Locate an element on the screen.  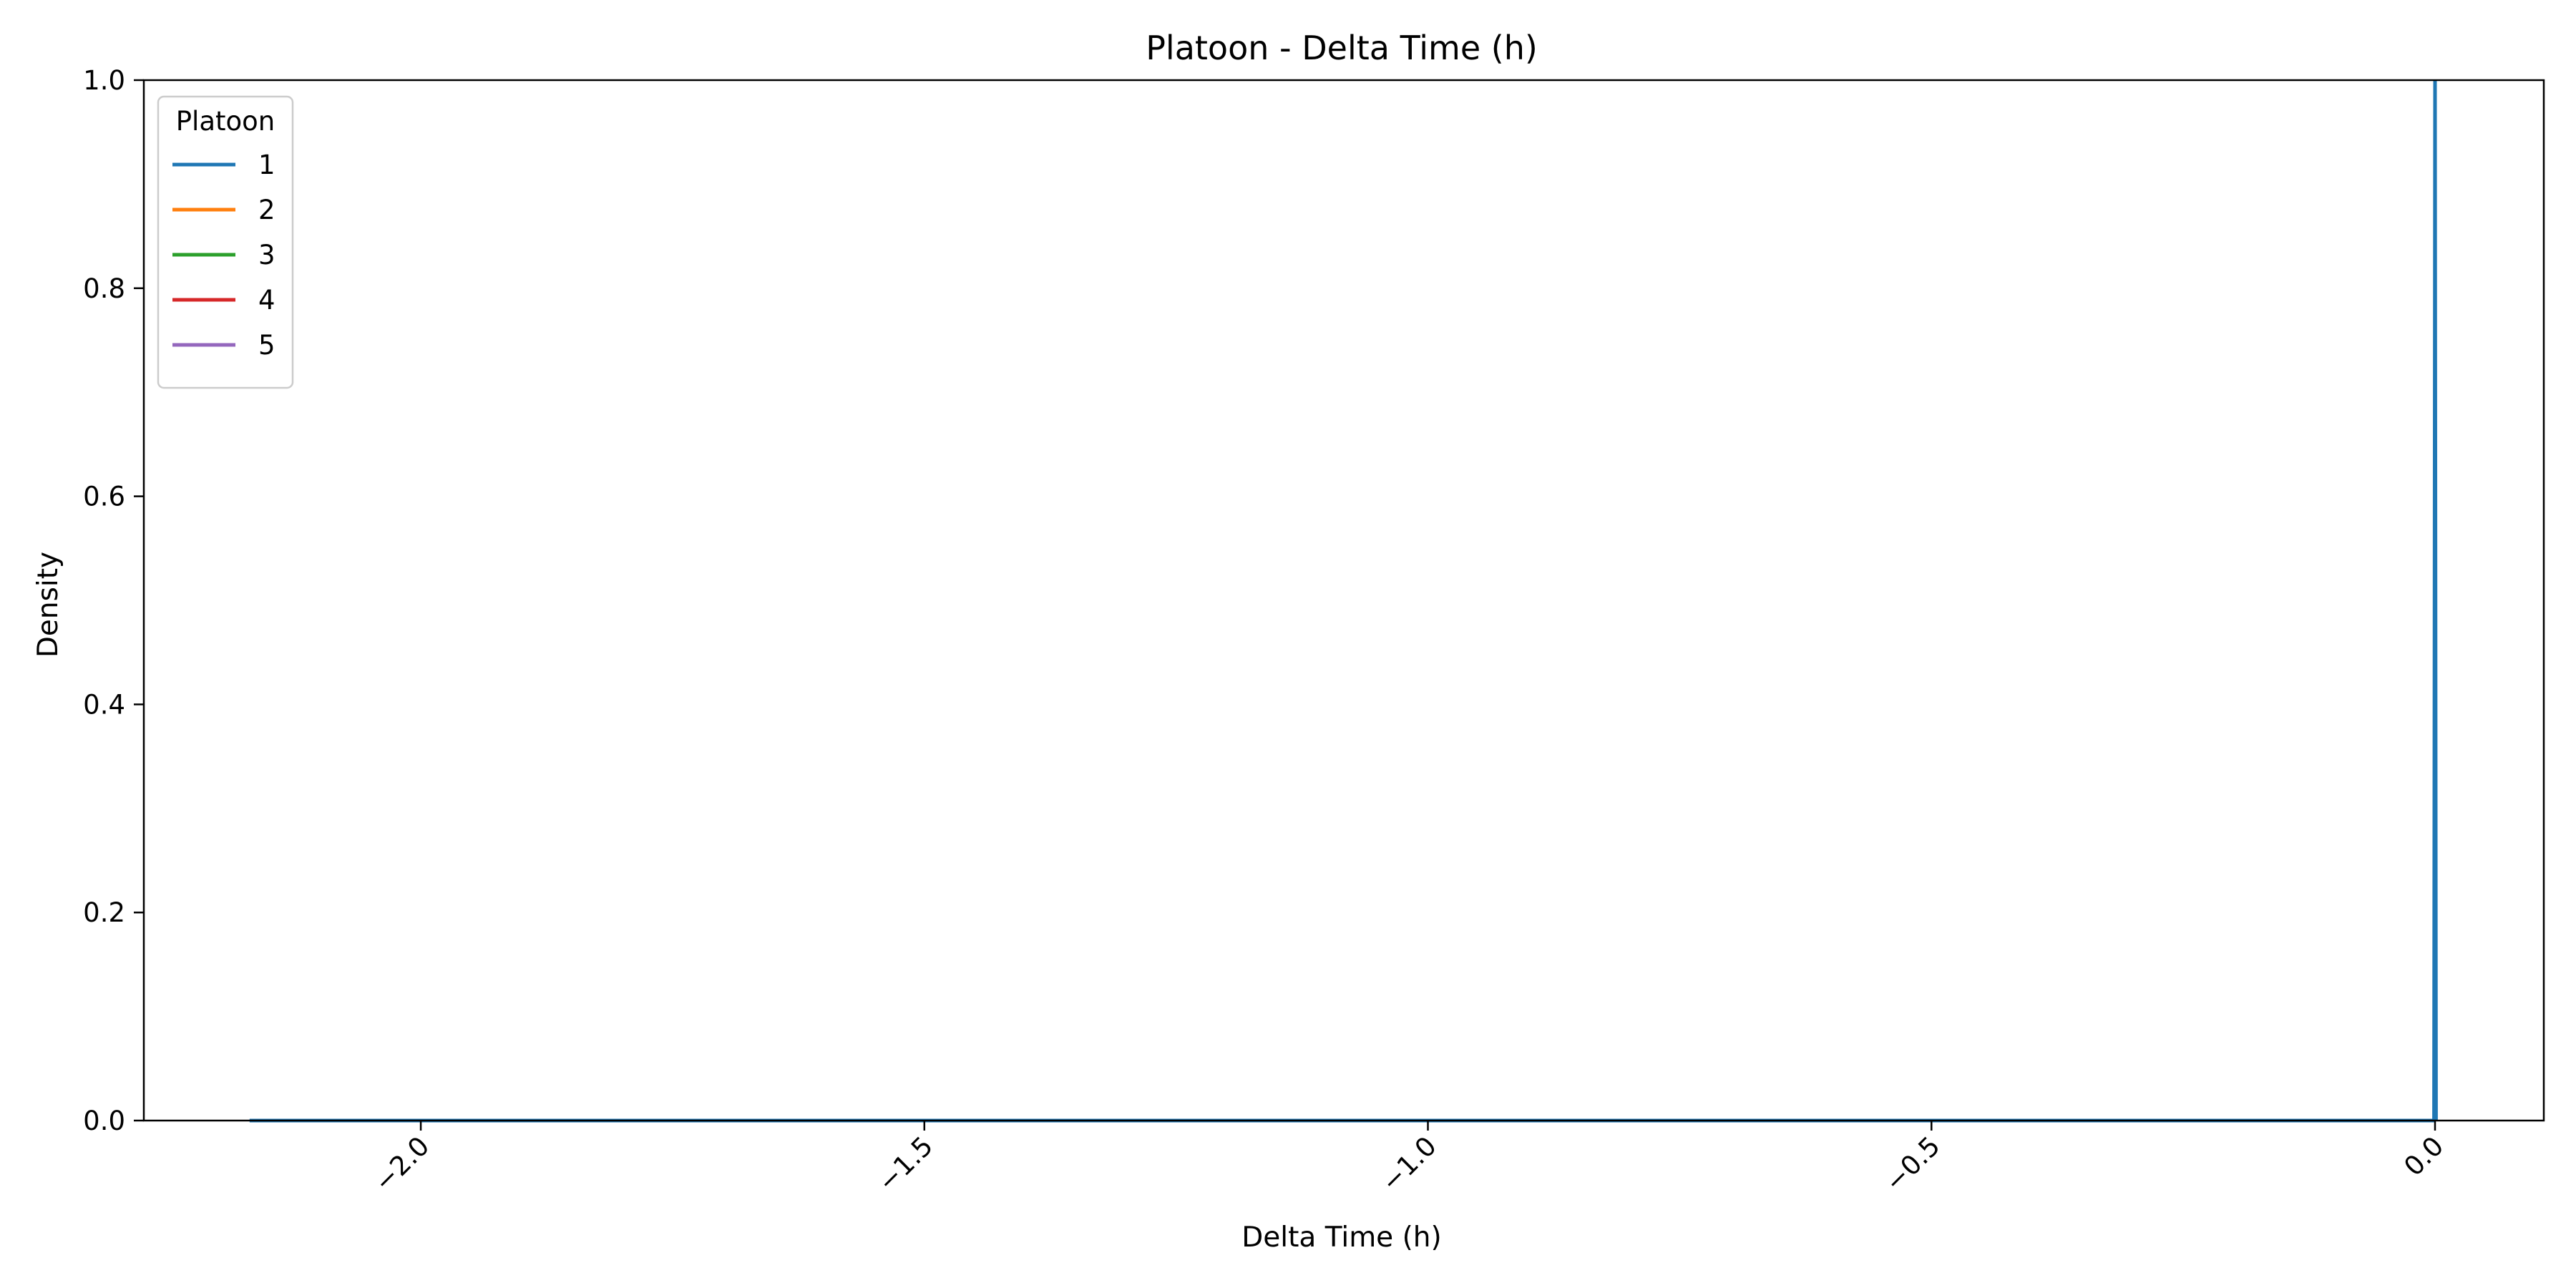
legend-label-4: 4 is located at coordinates (266, 300).